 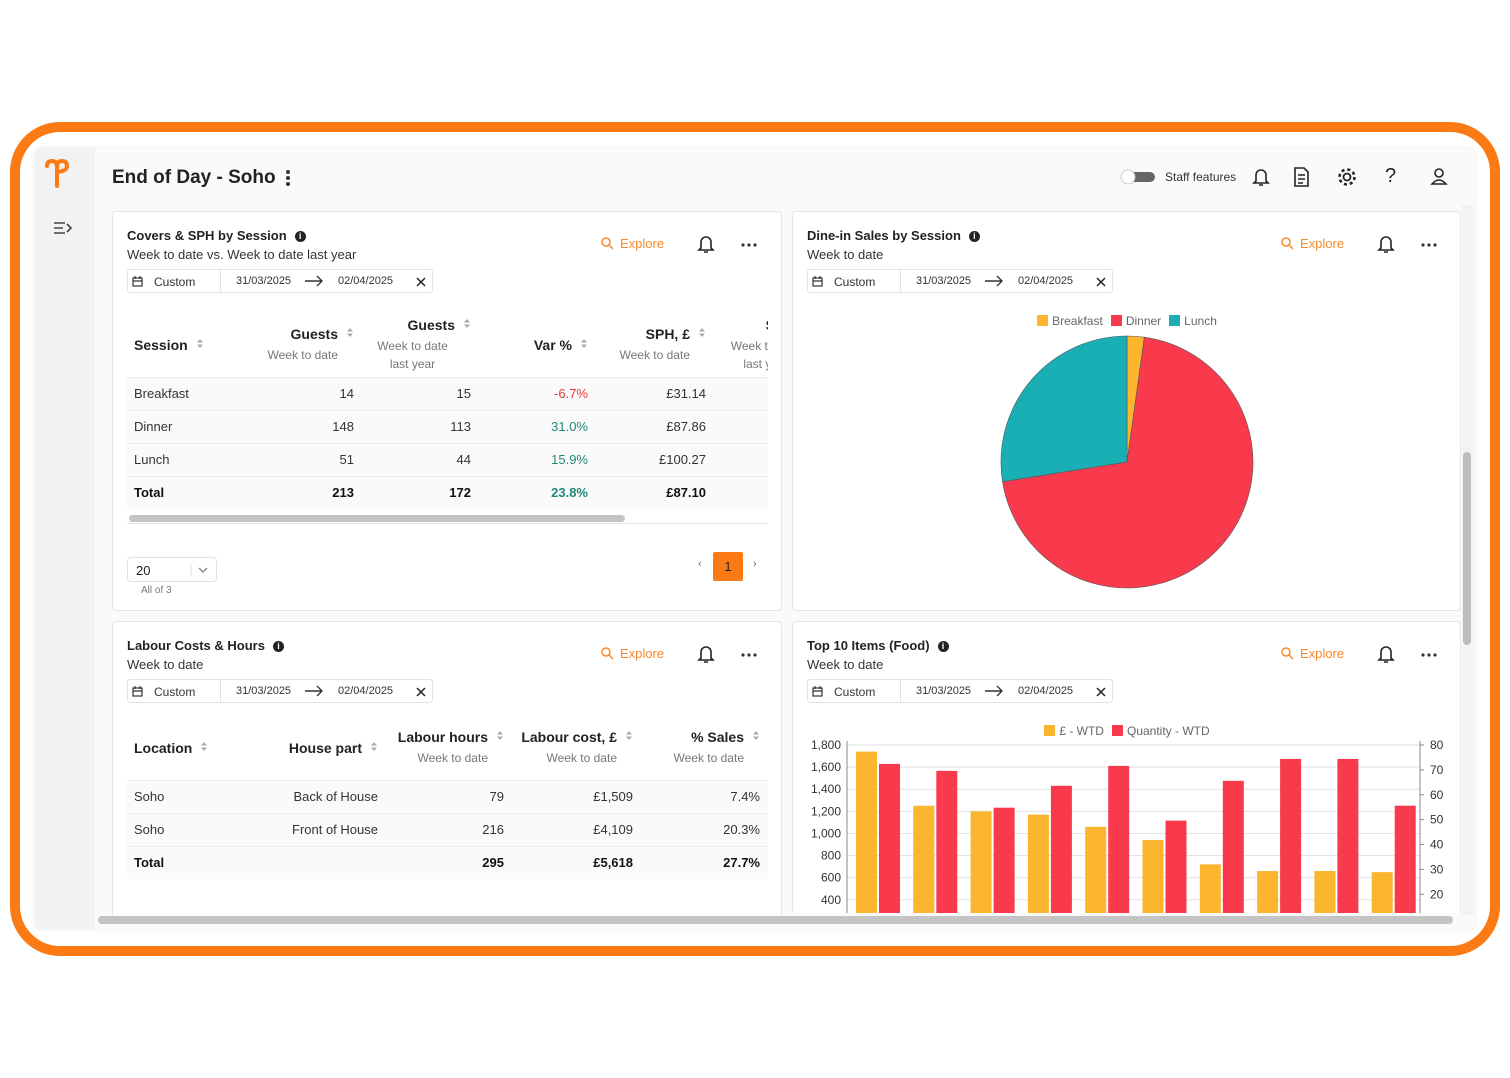 What do you see at coordinates (582, 757) in the screenshot?
I see `header-sub: Week to date` at bounding box center [582, 757].